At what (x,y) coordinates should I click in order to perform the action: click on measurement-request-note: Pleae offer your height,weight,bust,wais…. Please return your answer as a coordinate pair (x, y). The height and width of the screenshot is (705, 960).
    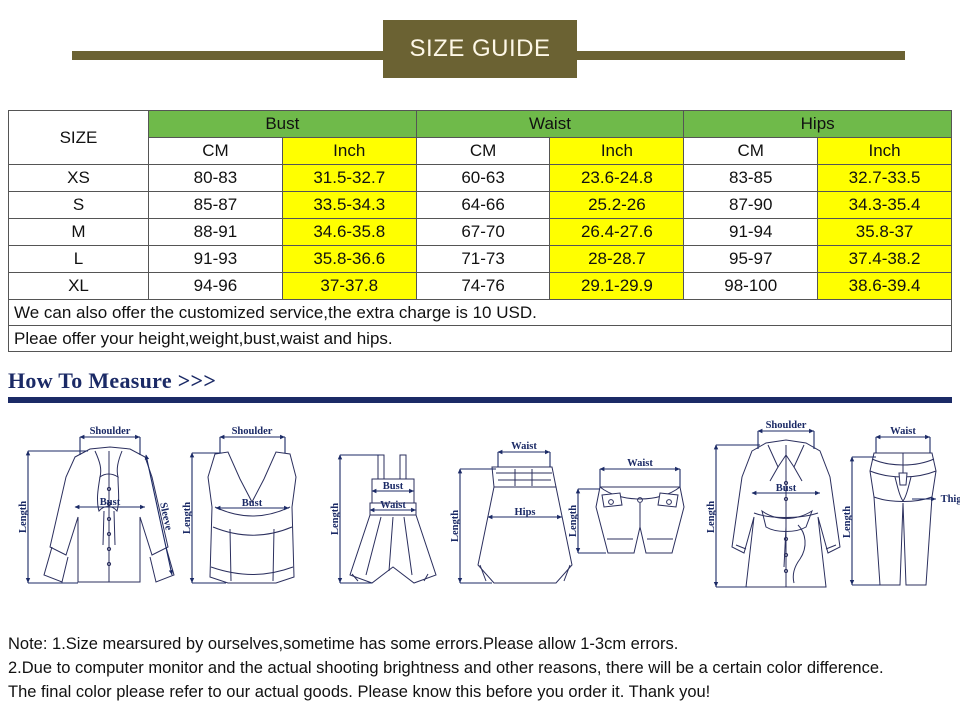
    Looking at the image, I should click on (480, 338).